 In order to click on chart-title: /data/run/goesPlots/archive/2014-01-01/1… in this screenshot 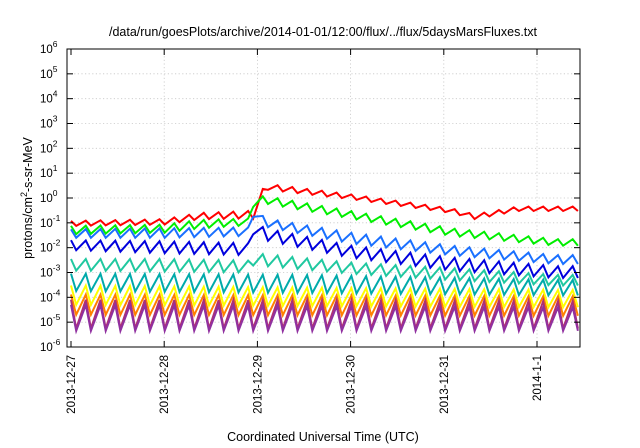, I will do `click(323, 32)`.